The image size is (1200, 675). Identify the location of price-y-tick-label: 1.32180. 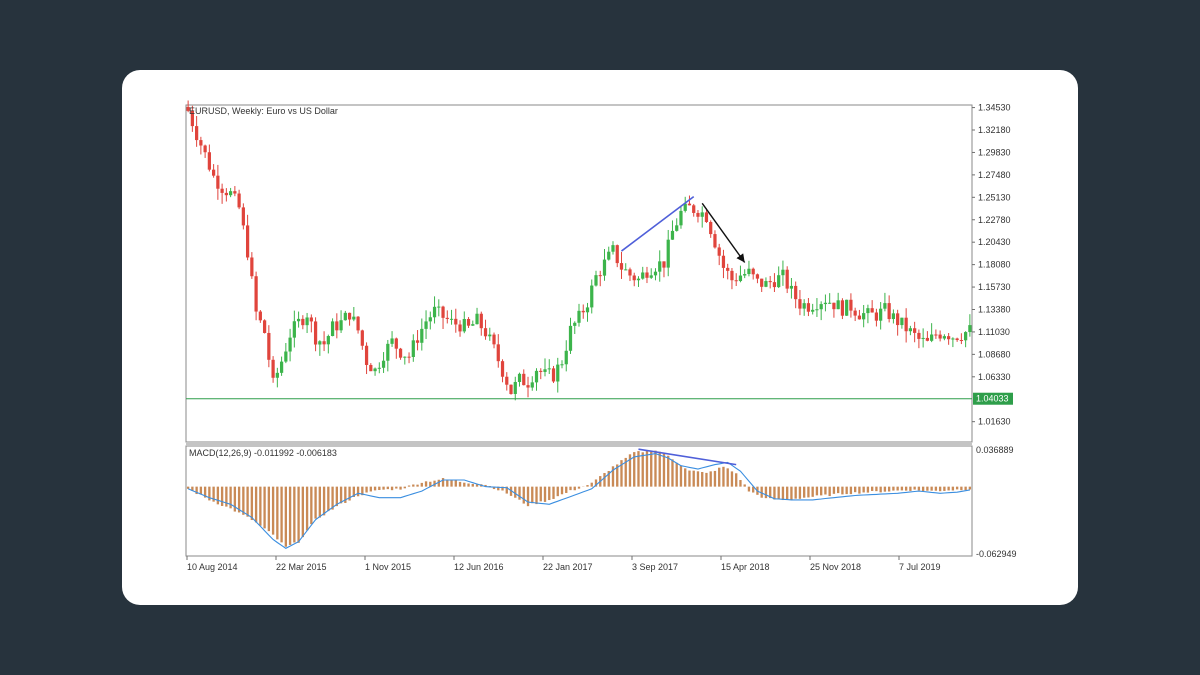
(994, 130).